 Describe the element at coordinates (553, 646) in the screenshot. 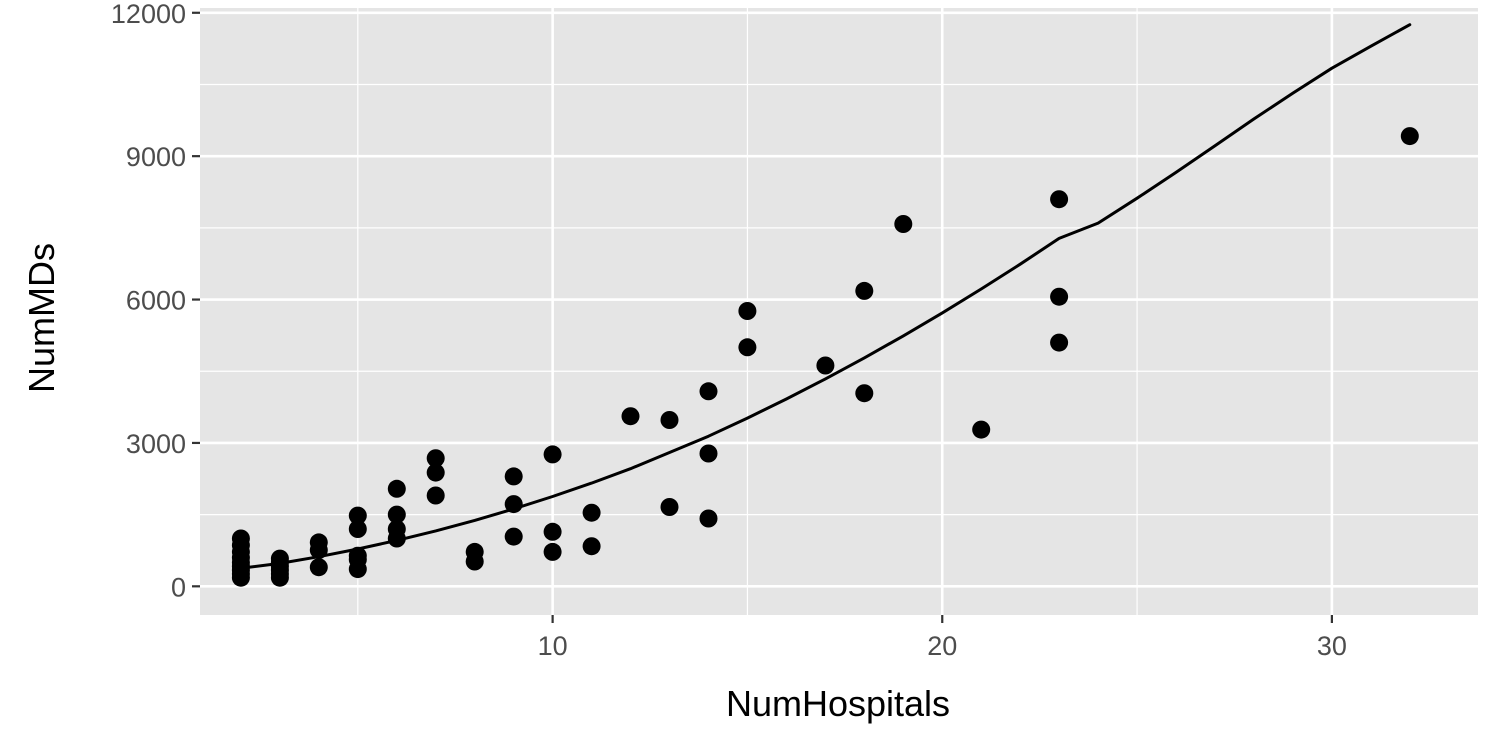

I see `x-tick-label: 10` at that location.